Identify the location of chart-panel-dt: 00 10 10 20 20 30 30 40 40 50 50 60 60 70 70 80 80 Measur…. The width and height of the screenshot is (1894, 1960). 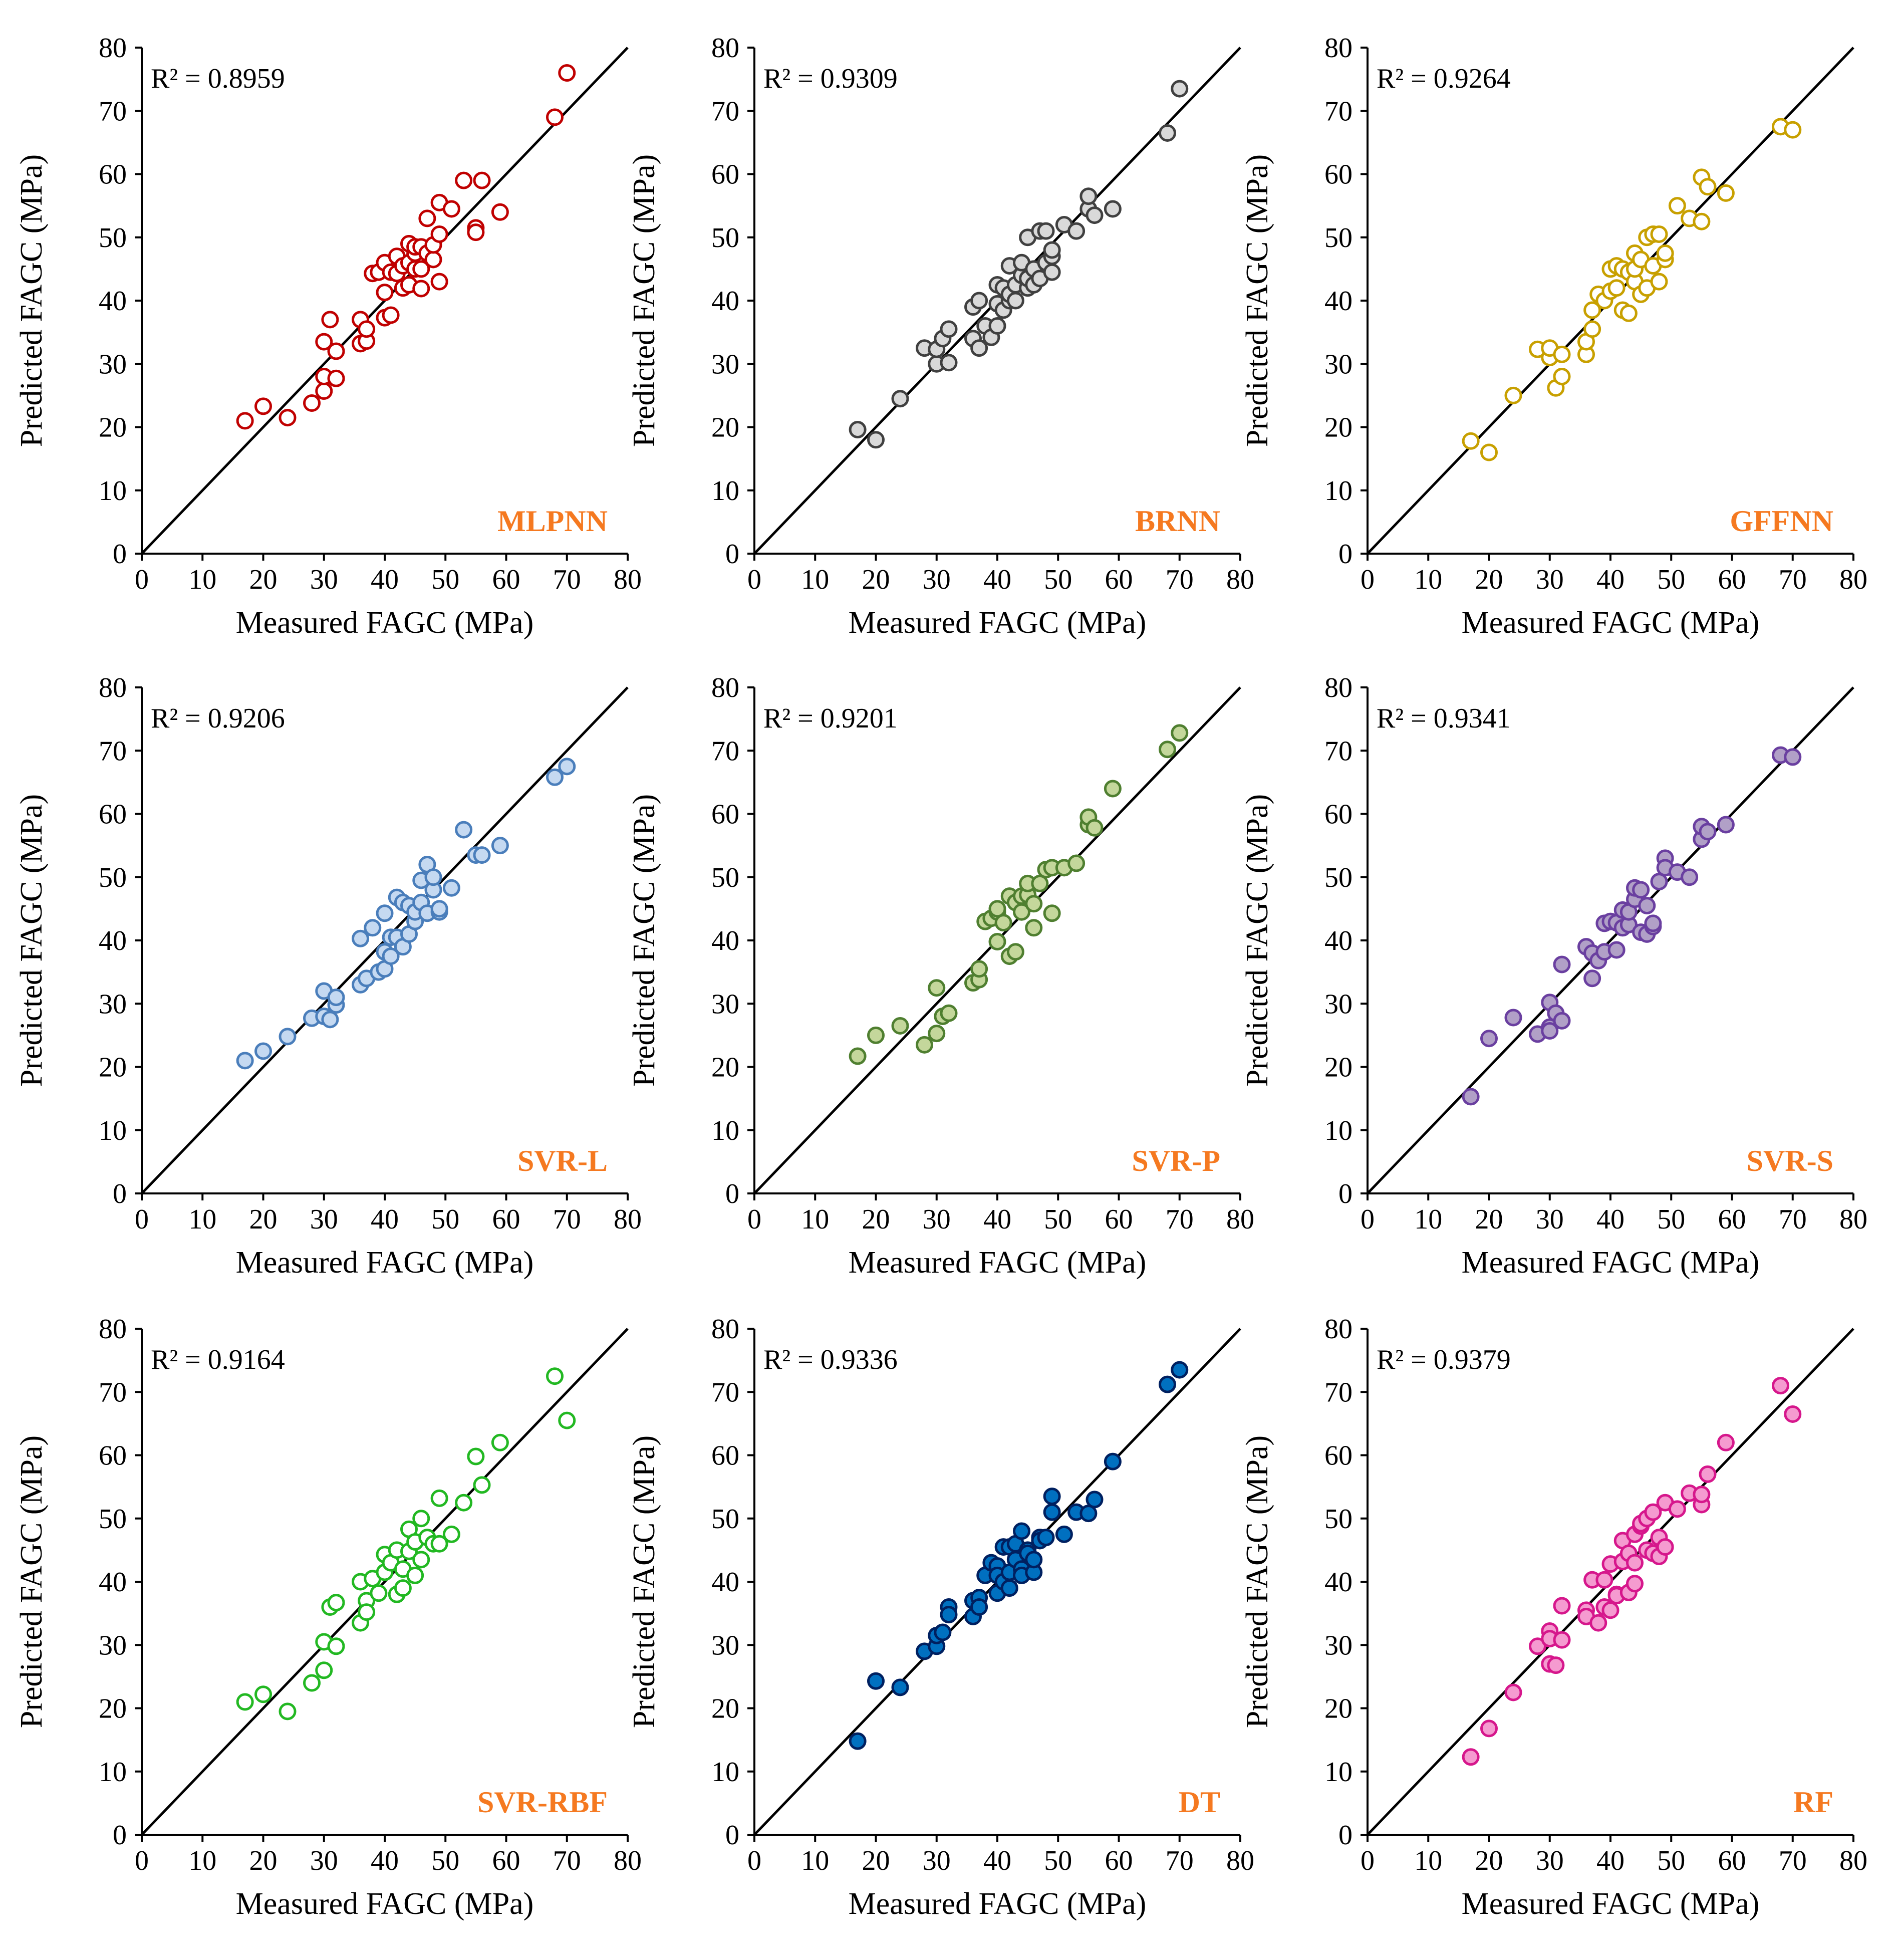
(940, 1617).